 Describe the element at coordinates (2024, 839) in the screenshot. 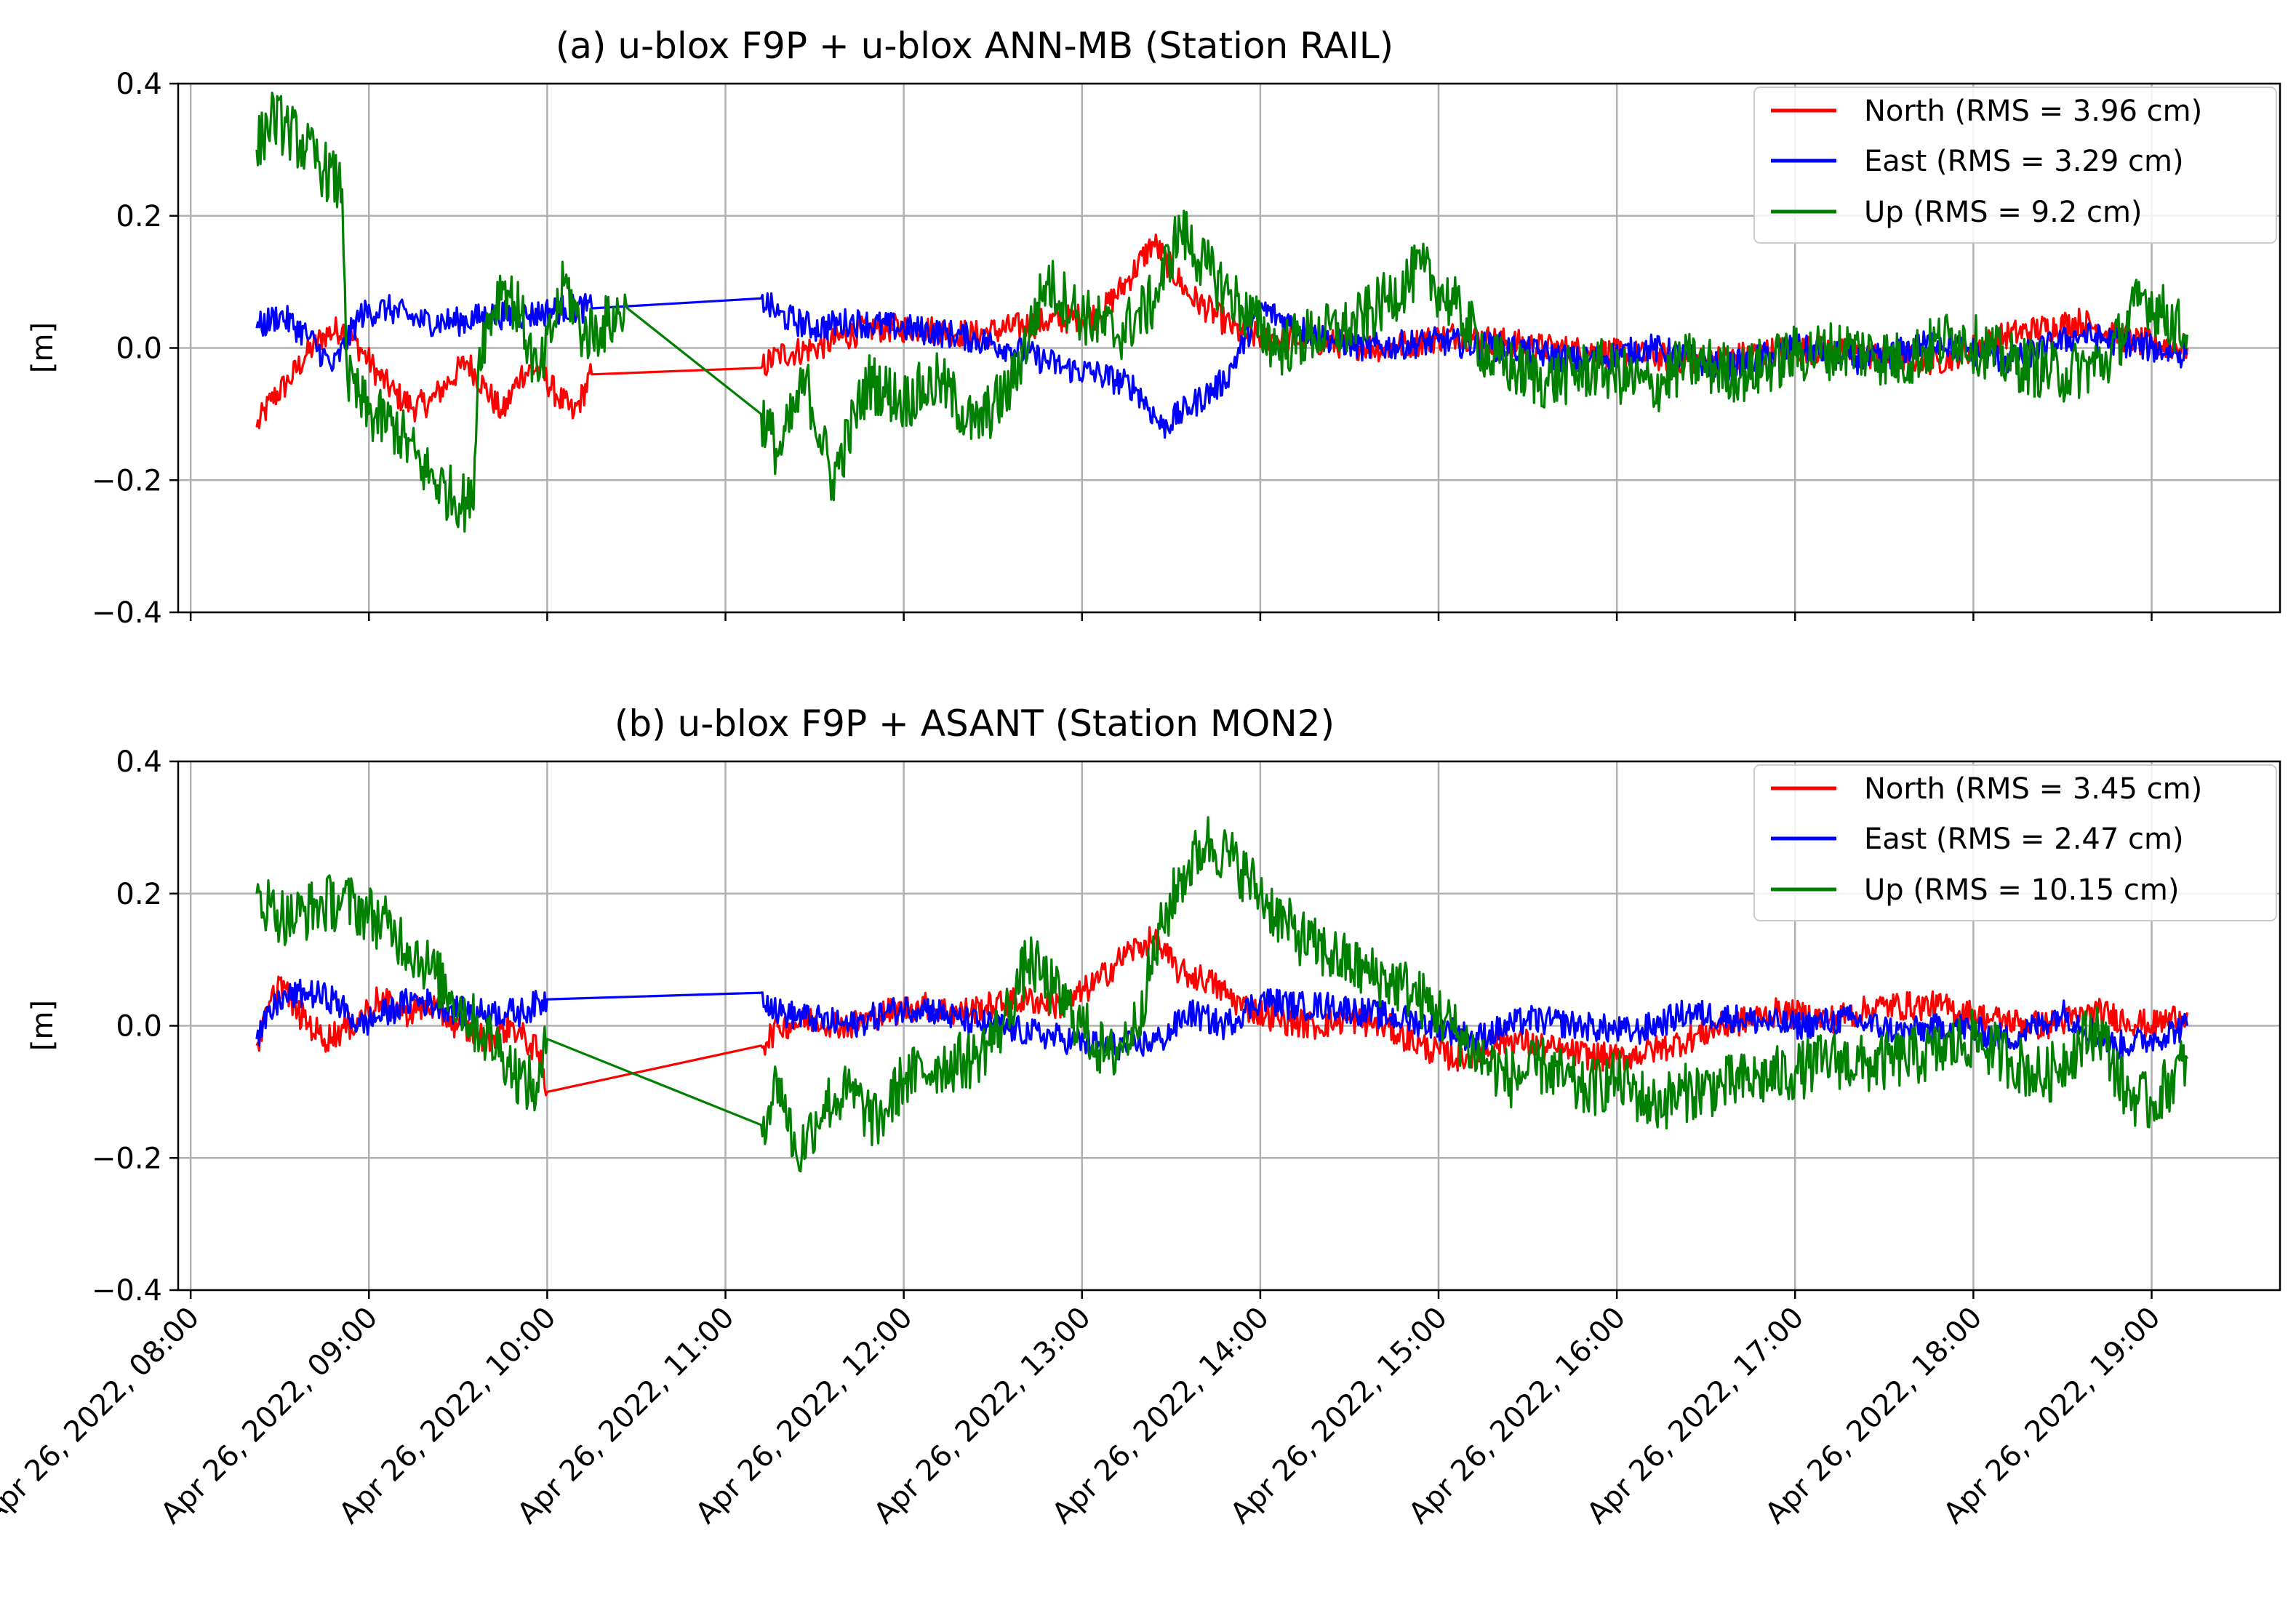

I see `panel-b-legend-east-label: East (RMS = 2.47 cm)` at that location.